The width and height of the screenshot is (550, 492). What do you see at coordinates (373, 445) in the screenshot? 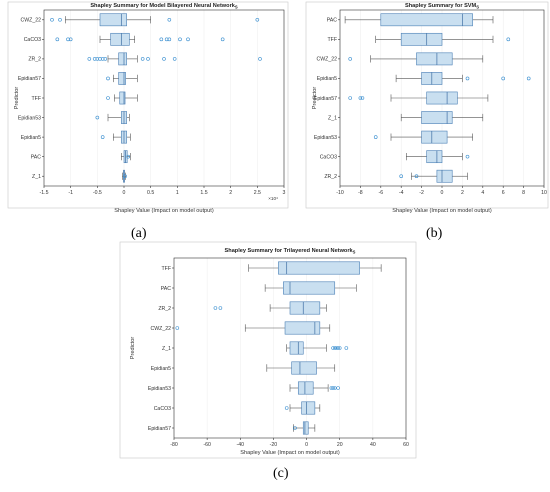
I see `x-tick-label: 40` at bounding box center [373, 445].